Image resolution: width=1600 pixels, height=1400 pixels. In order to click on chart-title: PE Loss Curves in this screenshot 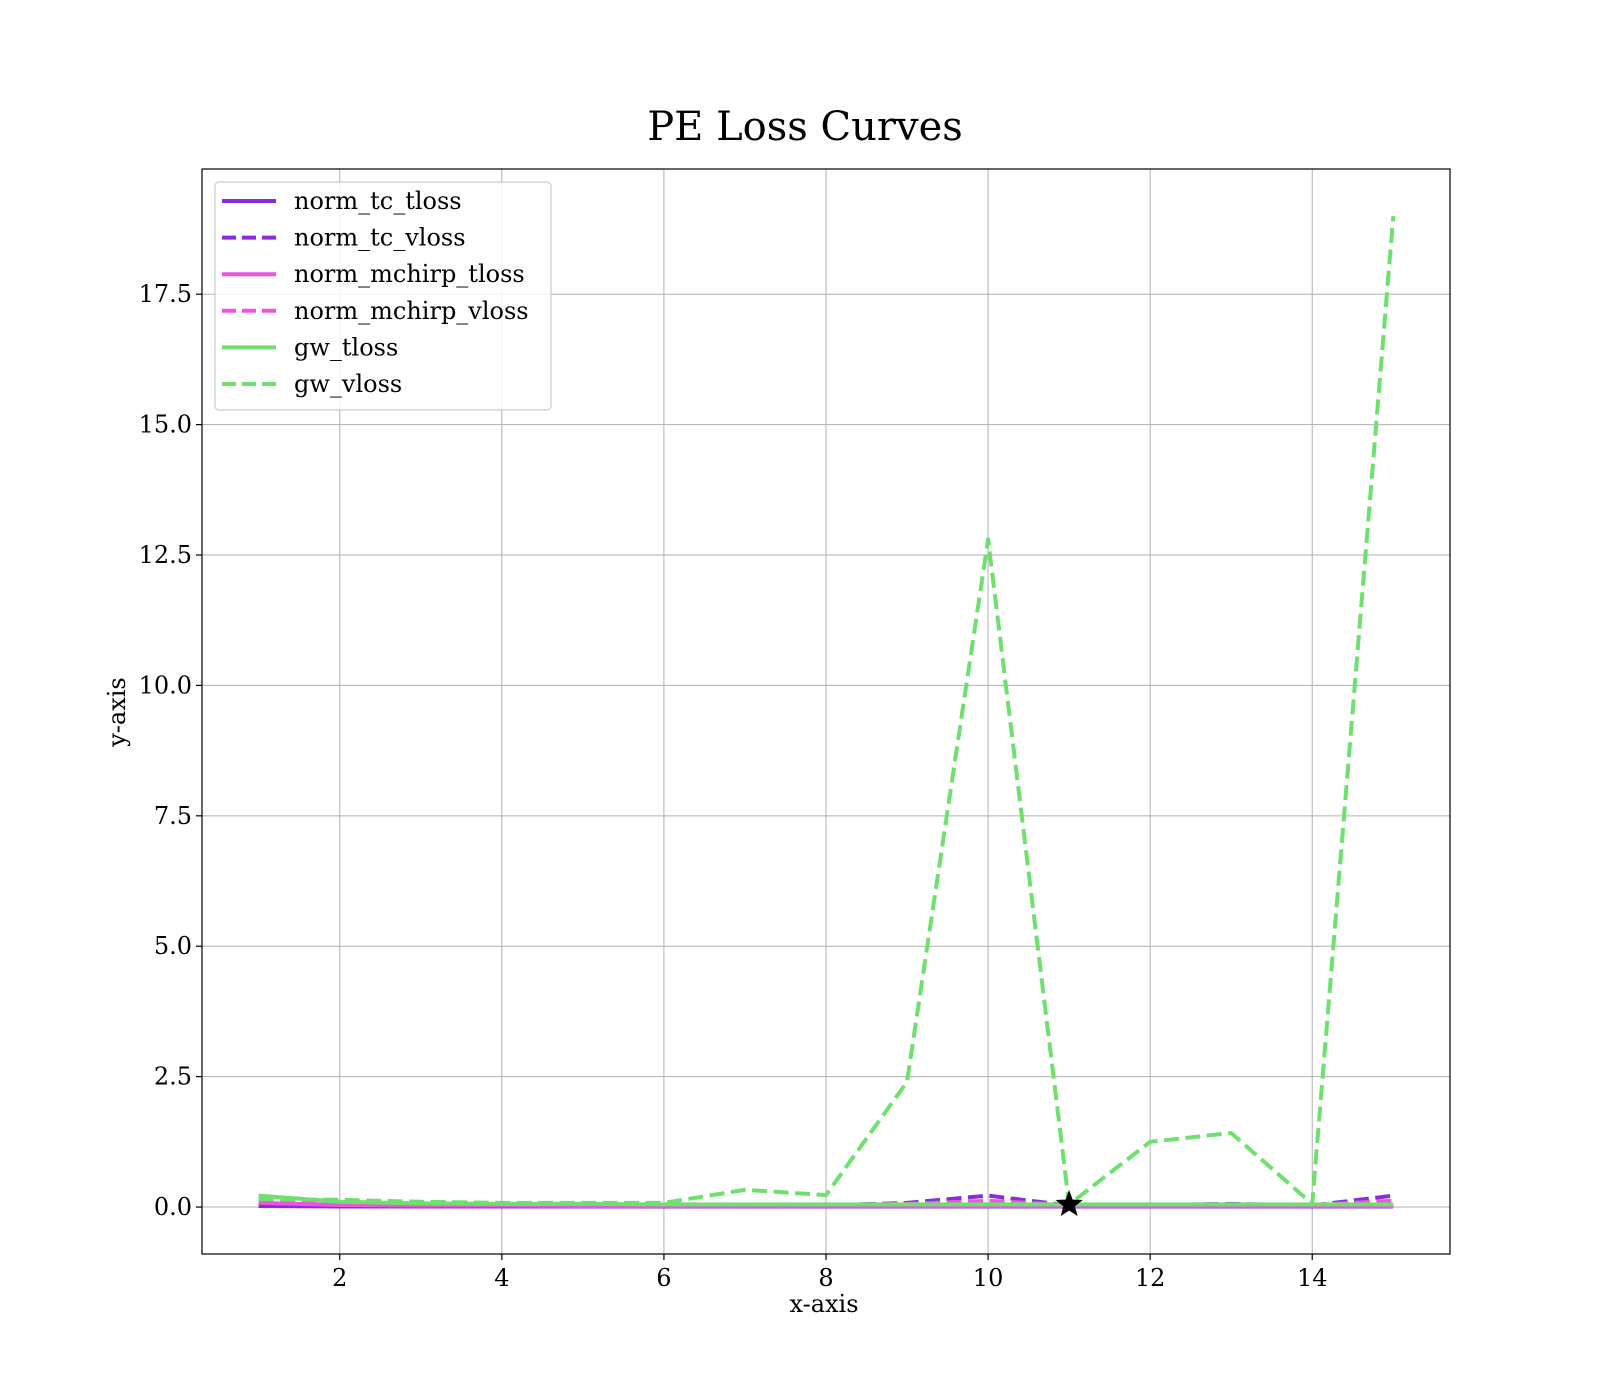, I will do `click(805, 127)`.